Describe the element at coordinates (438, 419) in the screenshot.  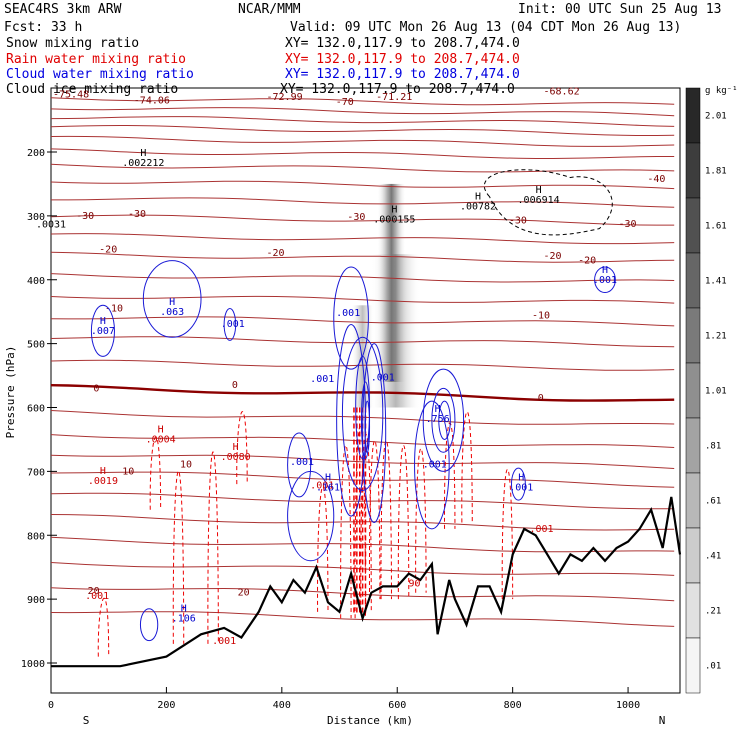
I see `contour-value-cloud: .756` at that location.